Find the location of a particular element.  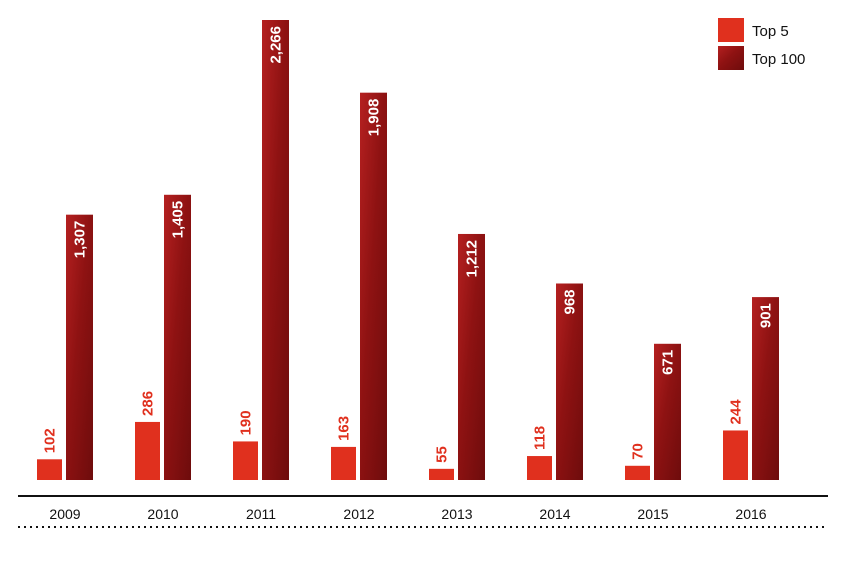

bar-top5-2012 is located at coordinates (343, 463).